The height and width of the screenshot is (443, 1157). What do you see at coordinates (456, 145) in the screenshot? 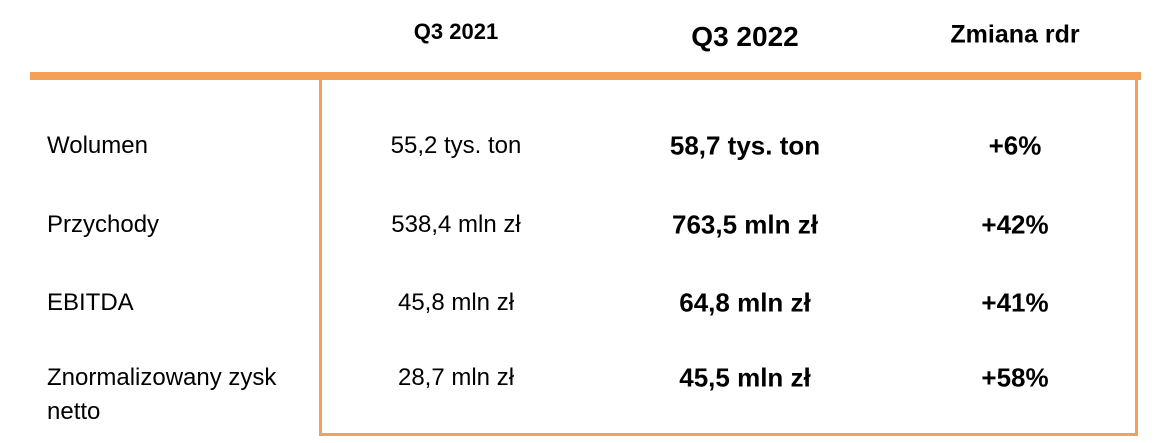
I see `cell-value: 55,2 tys. ton` at bounding box center [456, 145].